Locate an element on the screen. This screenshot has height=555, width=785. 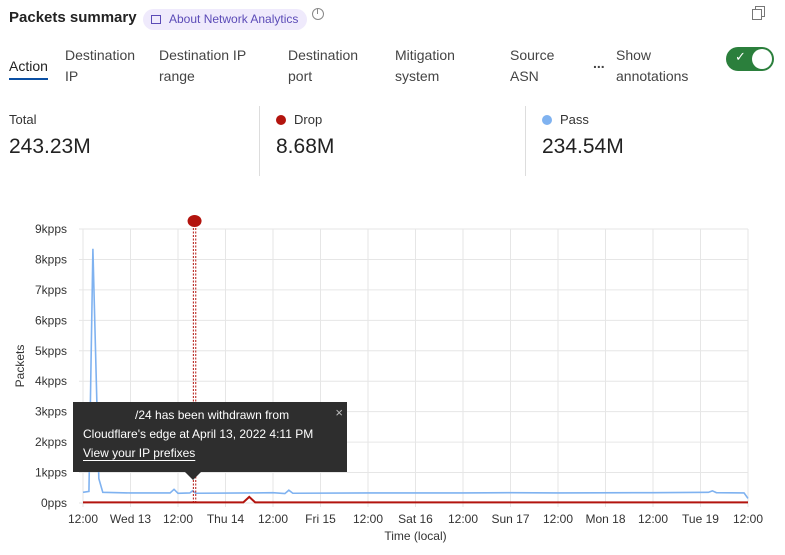
view-ip-prefixes-link: View your IP prefixes is located at coordinates (139, 453).